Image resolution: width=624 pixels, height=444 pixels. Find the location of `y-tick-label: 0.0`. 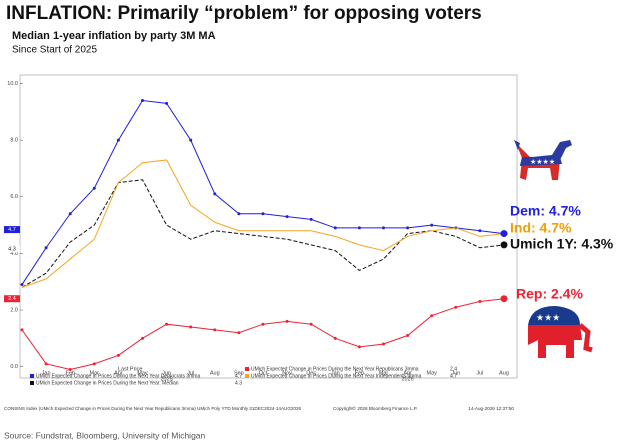

y-tick-label: 0.0 is located at coordinates (14, 367).